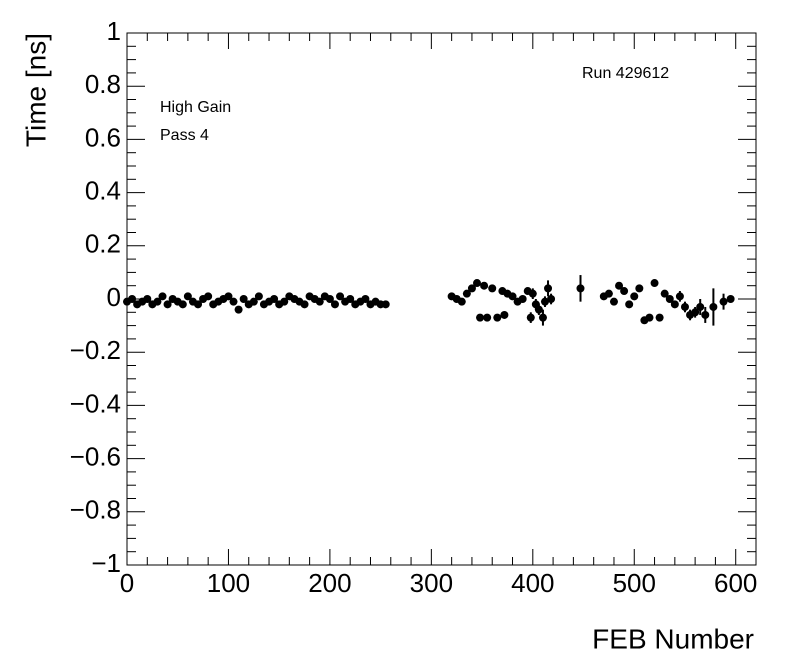 This screenshot has height=672, width=796. I want to click on x-tick-label: 500, so click(634, 583).